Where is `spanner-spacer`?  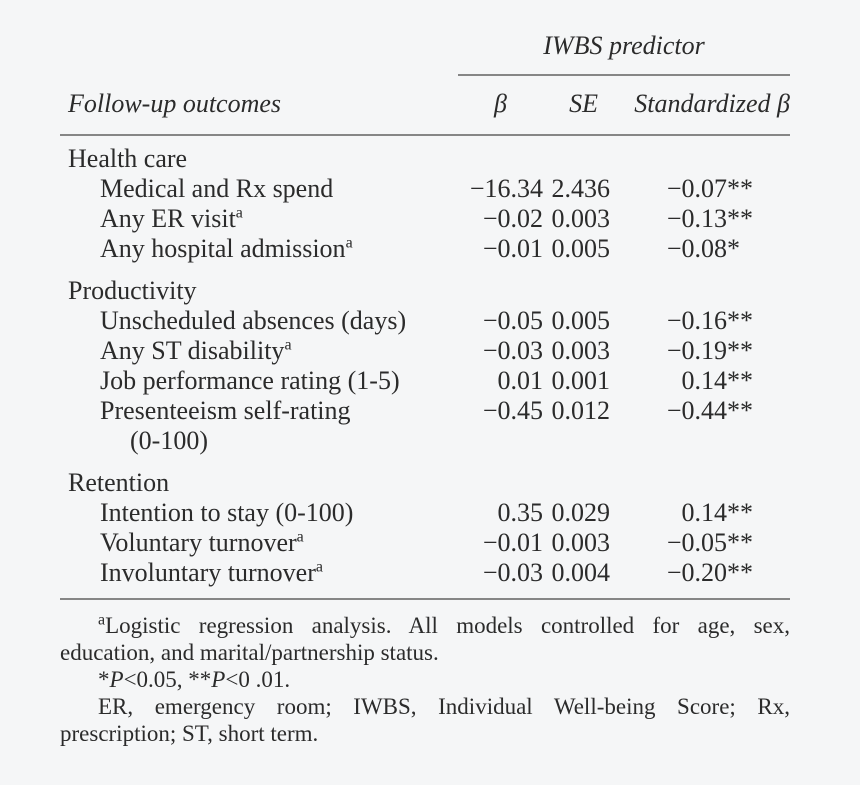 spanner-spacer is located at coordinates (259, 53).